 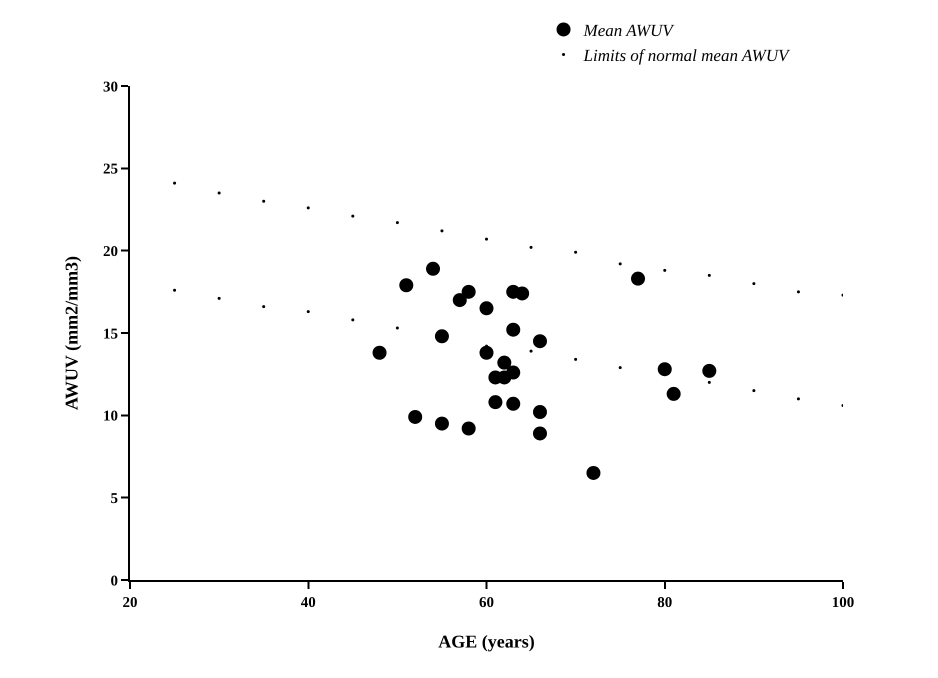 What do you see at coordinates (629, 30) in the screenshot?
I see `legend-label: Mean AWUV` at bounding box center [629, 30].